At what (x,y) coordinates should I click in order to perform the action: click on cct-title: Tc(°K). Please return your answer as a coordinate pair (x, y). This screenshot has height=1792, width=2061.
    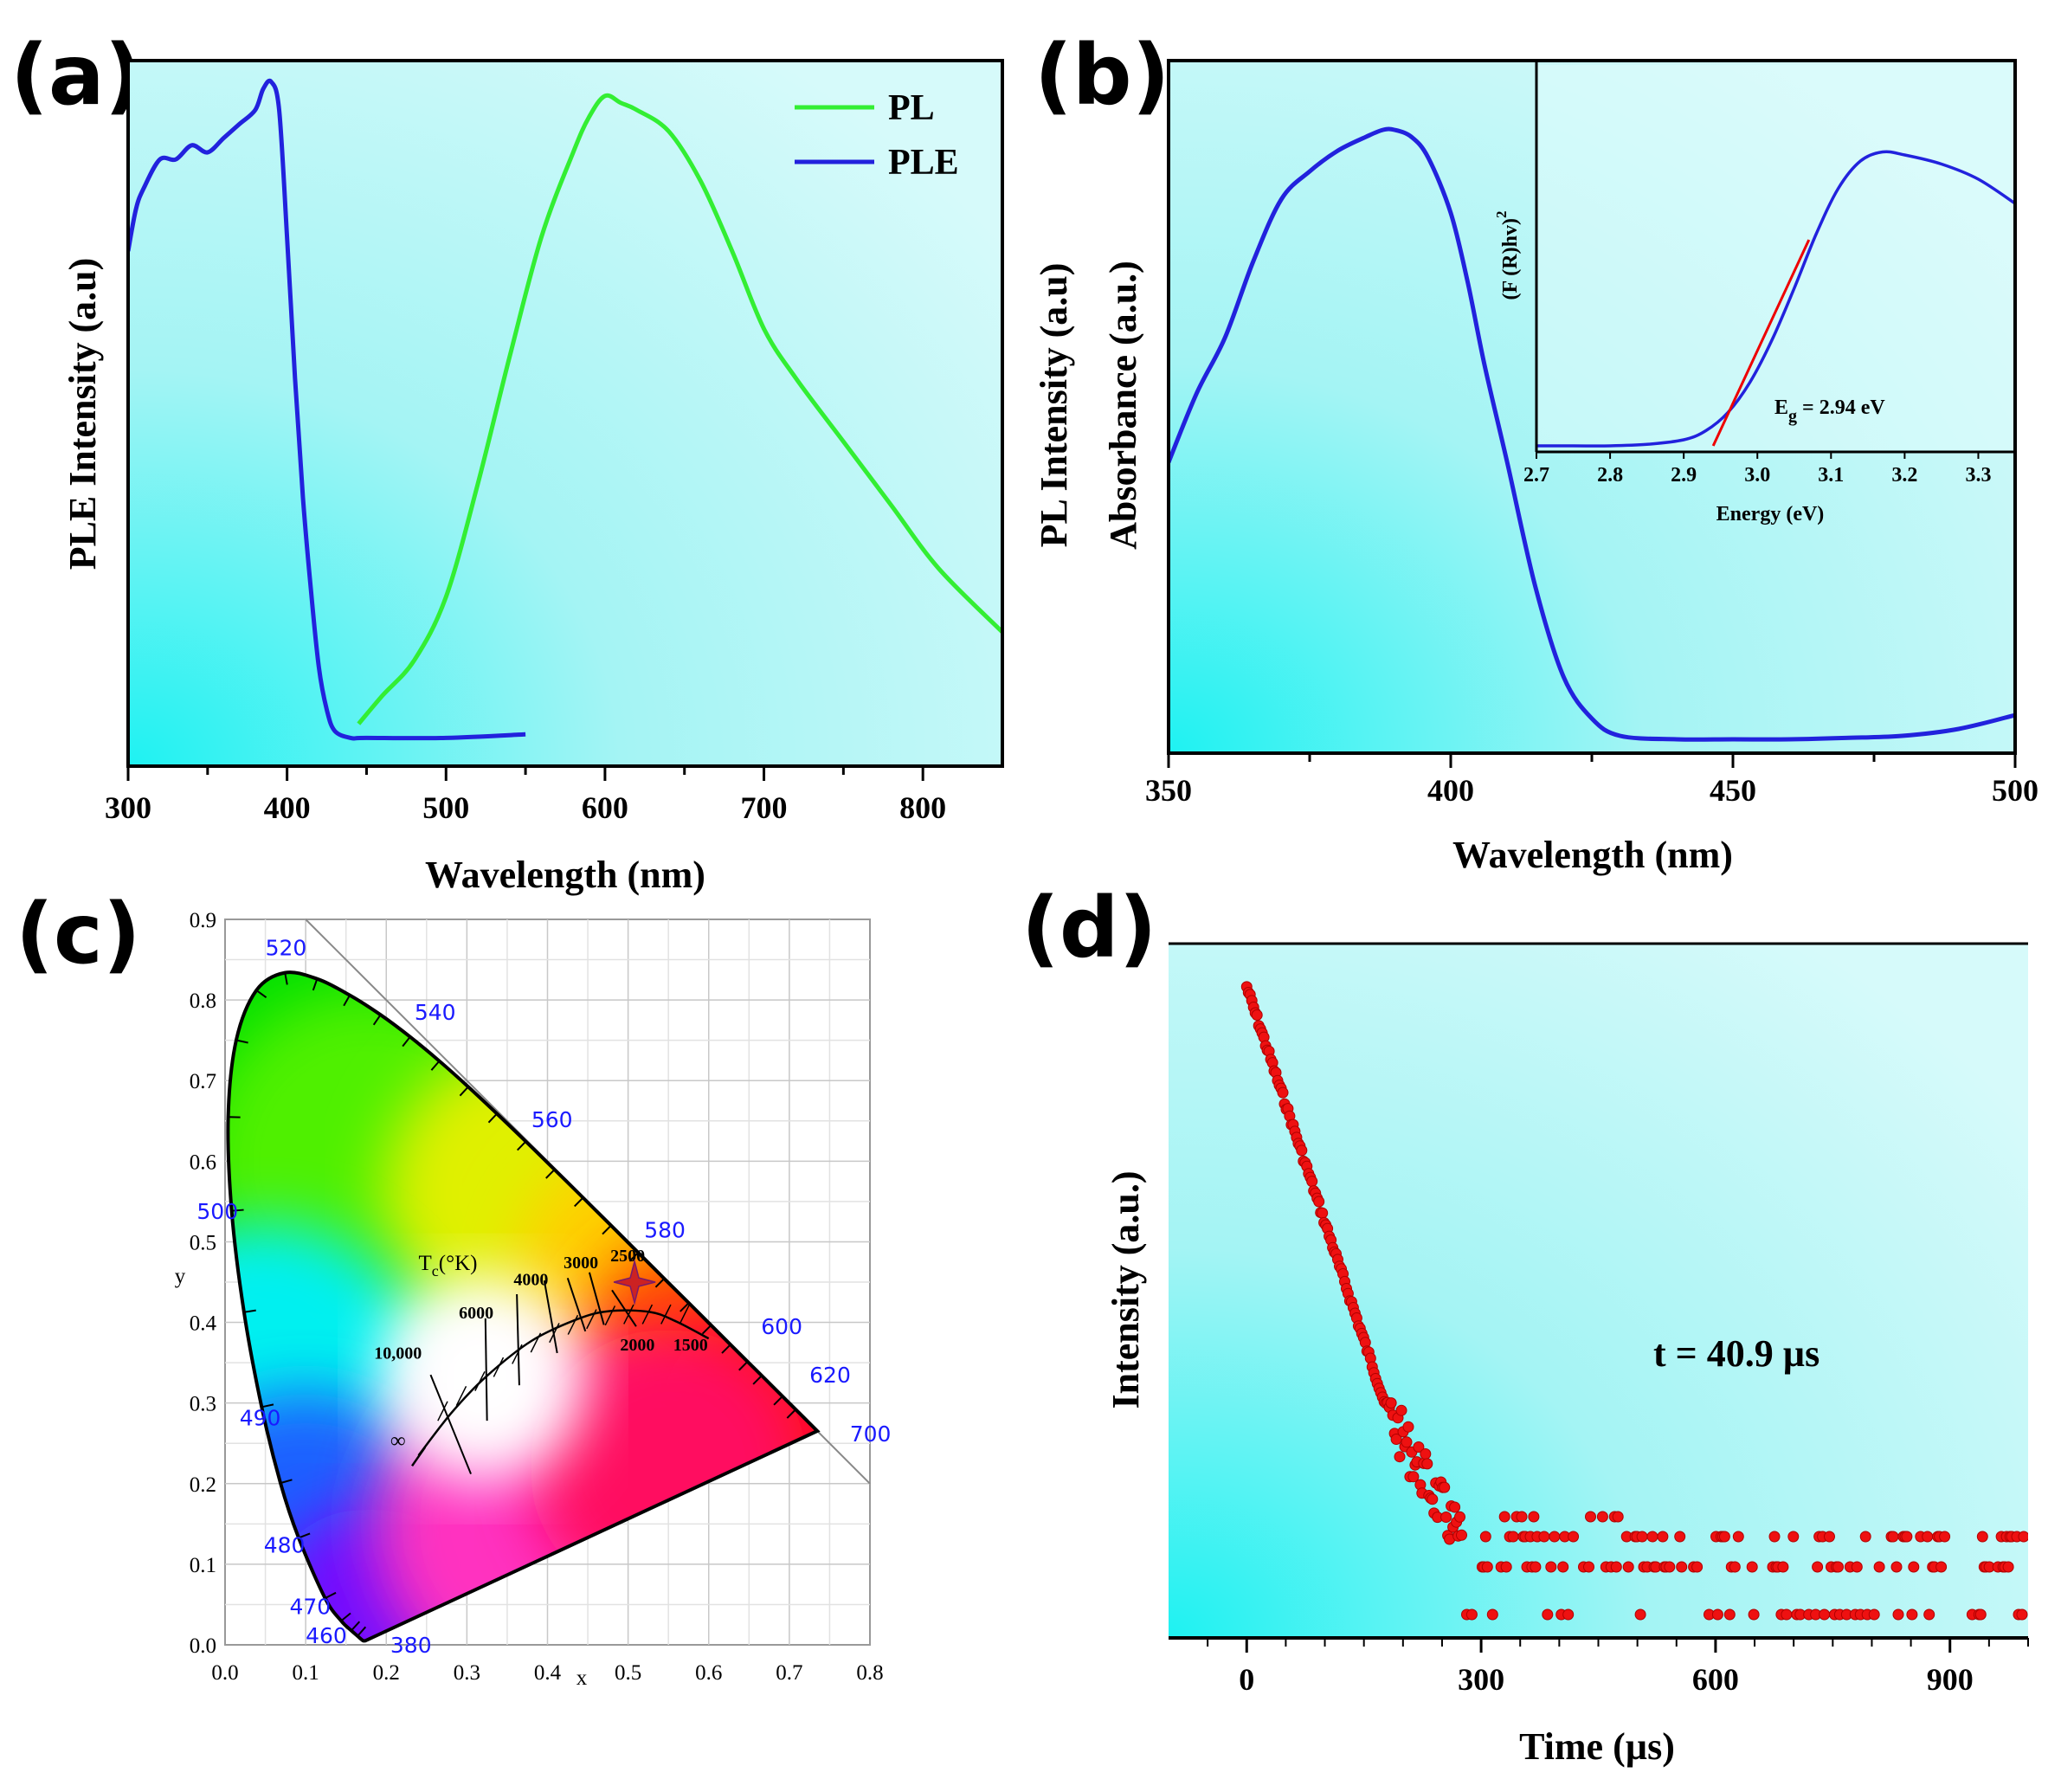
    Looking at the image, I should click on (448, 1266).